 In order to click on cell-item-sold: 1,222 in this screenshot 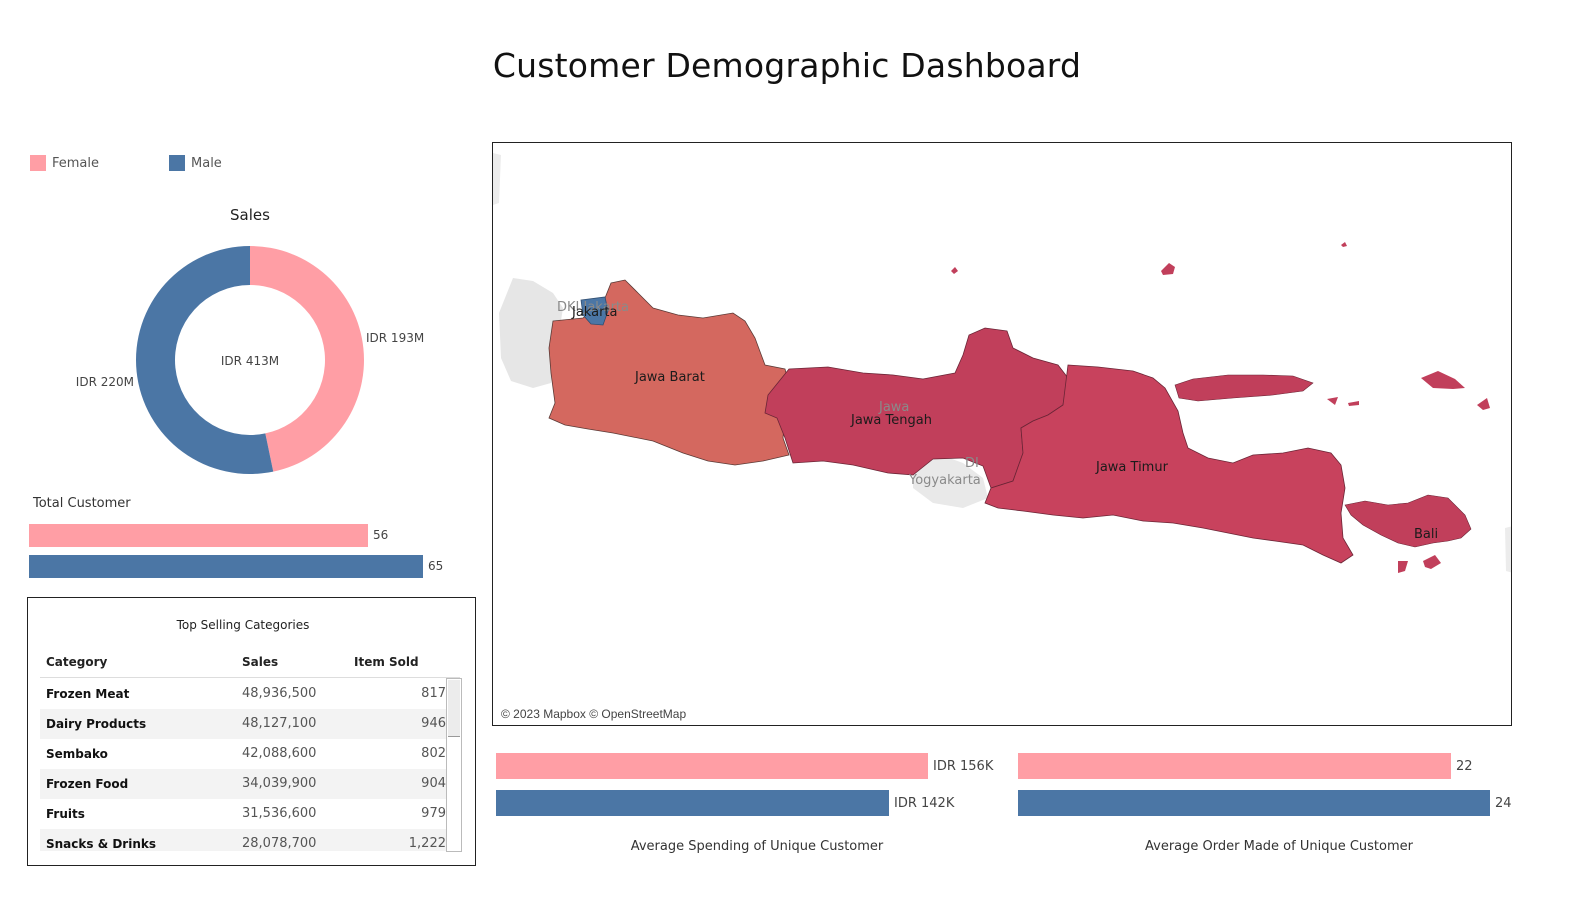, I will do `click(427, 843)`.